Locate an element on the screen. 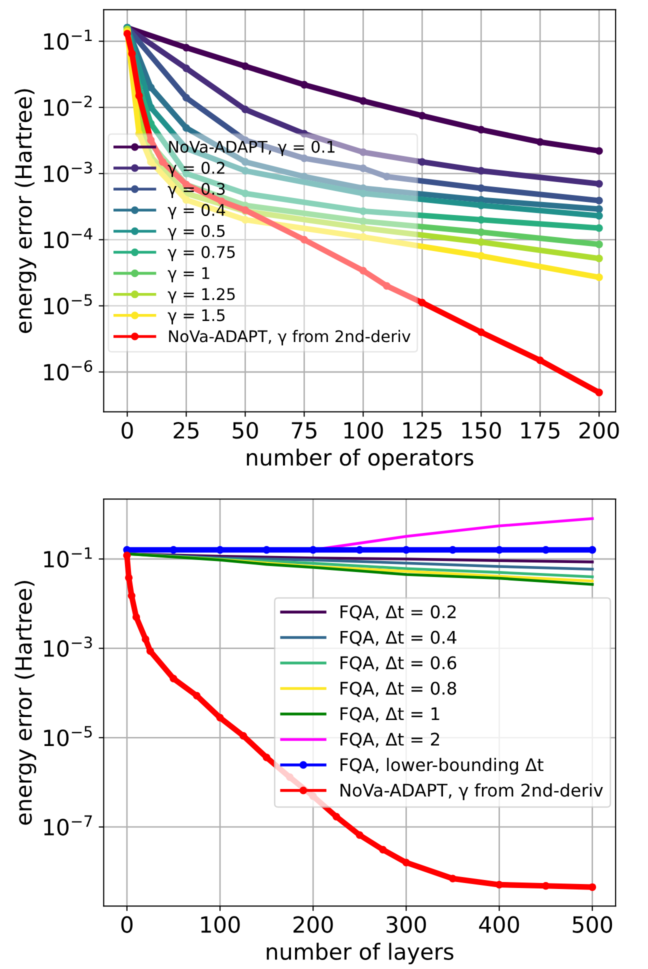 The width and height of the screenshot is (648, 969). legend-label: FQA, Δt = 0.6 is located at coordinates (398, 664).